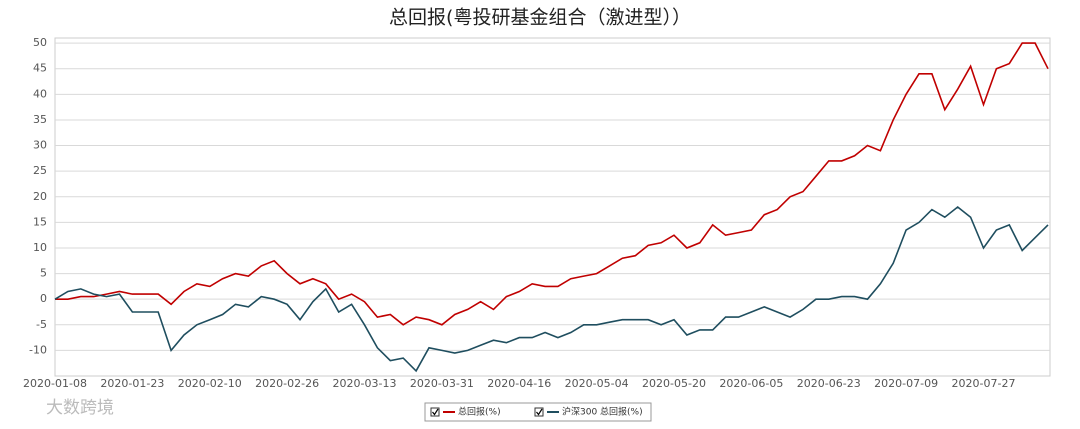 Image resolution: width=1080 pixels, height=429 pixels. What do you see at coordinates (80, 408) in the screenshot?
I see `watermark: 大数跨境` at bounding box center [80, 408].